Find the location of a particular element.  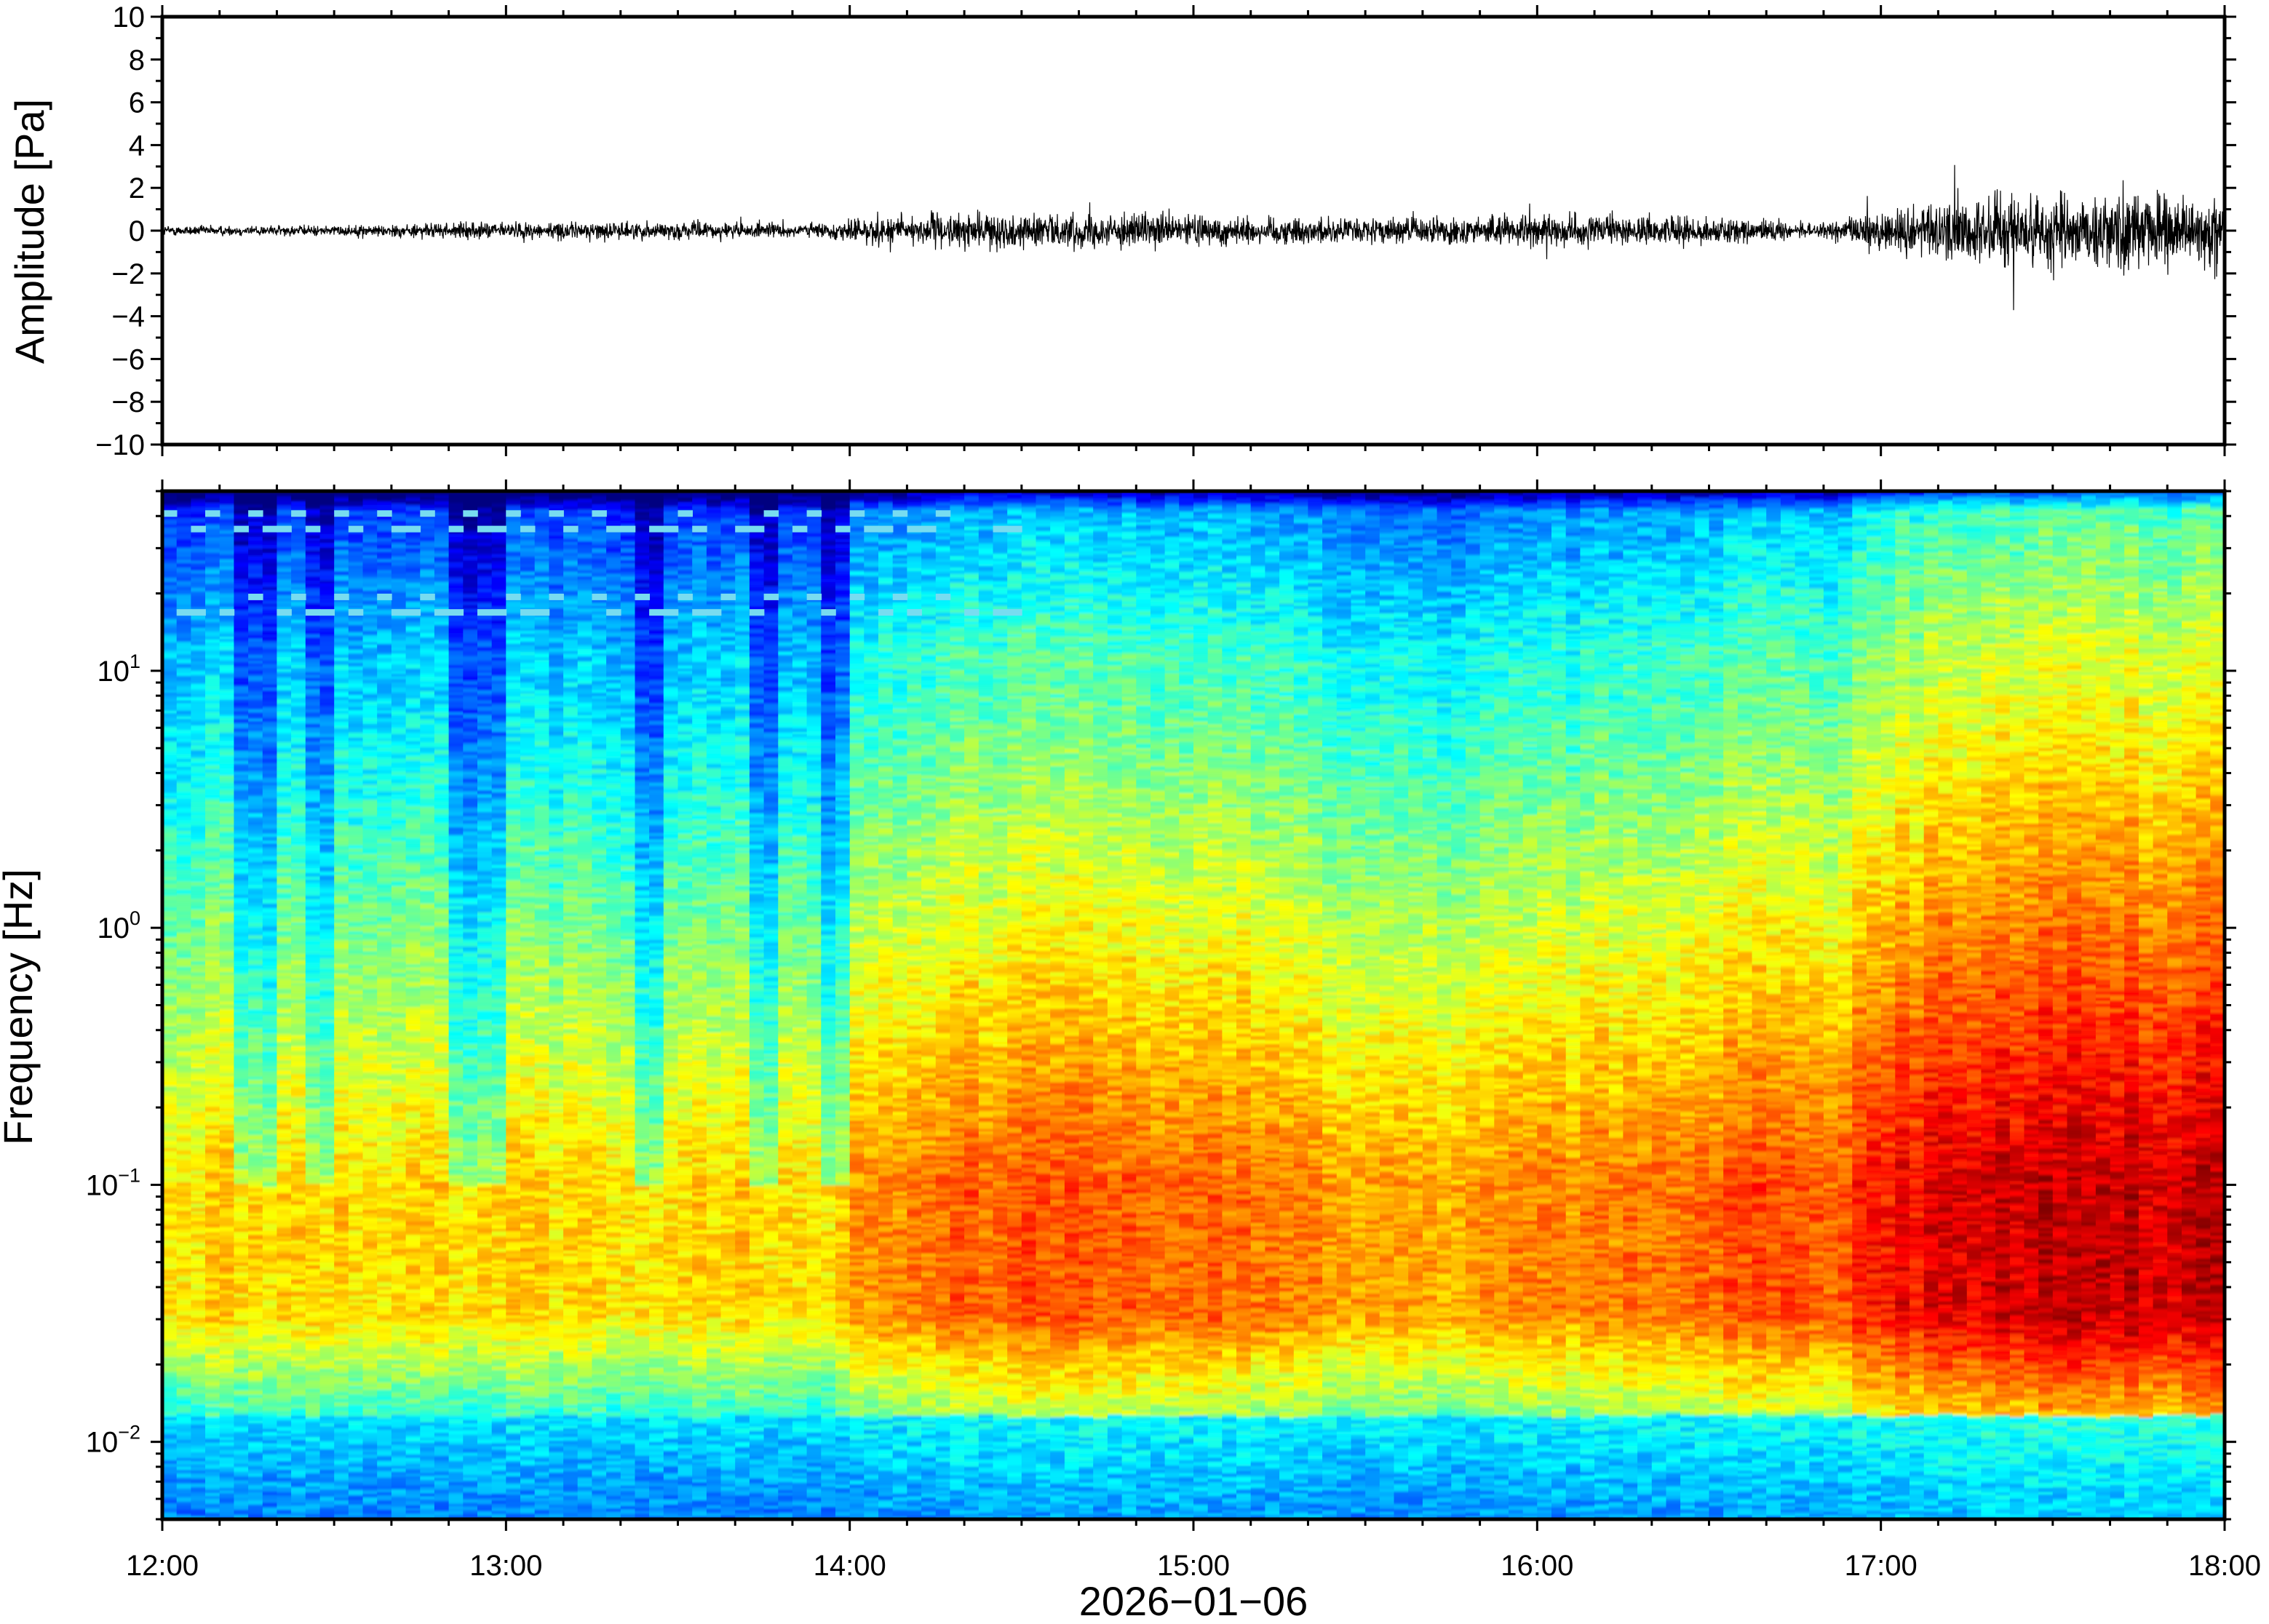

y-tick-label: −6 is located at coordinates (128, 359).